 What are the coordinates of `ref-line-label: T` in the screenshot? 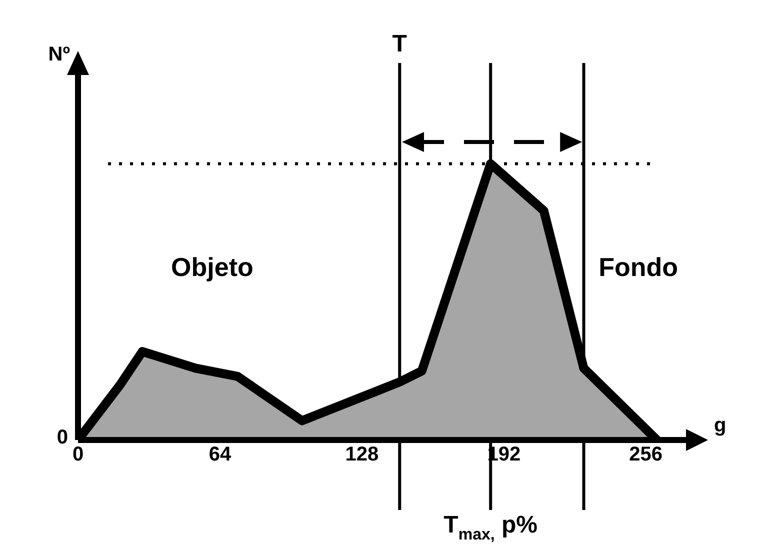 It's located at (400, 44).